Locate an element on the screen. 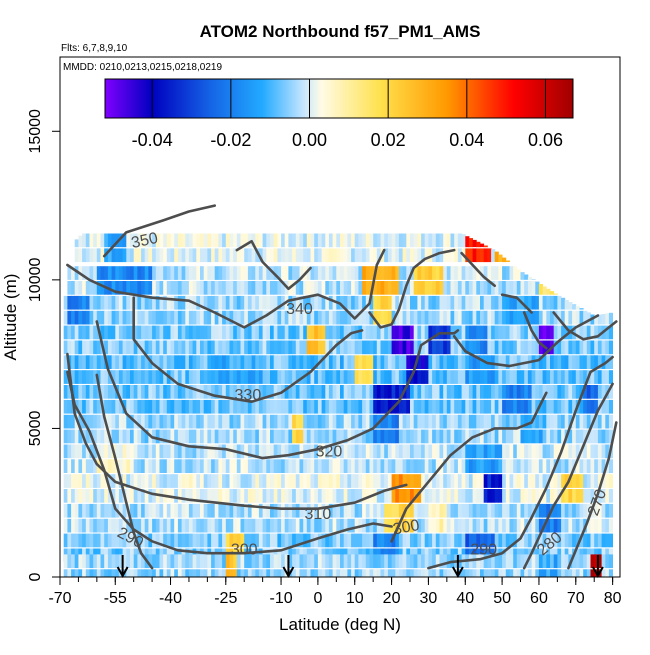 This screenshot has height=655, width=650. contour-label: 290 is located at coordinates (483, 549).